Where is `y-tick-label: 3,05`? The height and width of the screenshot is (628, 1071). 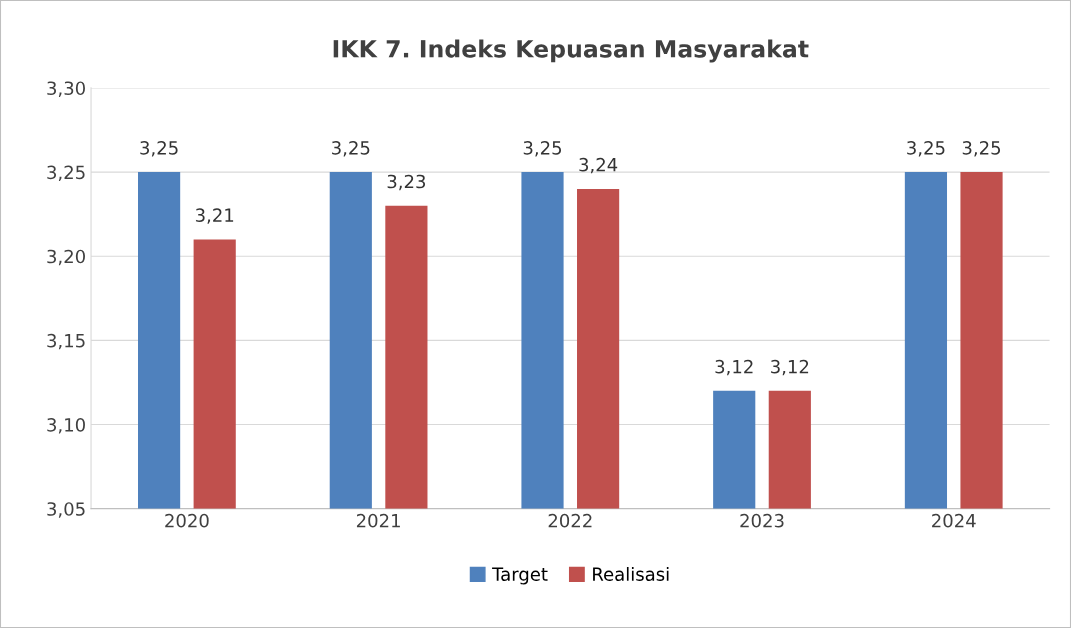
y-tick-label: 3,05 is located at coordinates (66, 510).